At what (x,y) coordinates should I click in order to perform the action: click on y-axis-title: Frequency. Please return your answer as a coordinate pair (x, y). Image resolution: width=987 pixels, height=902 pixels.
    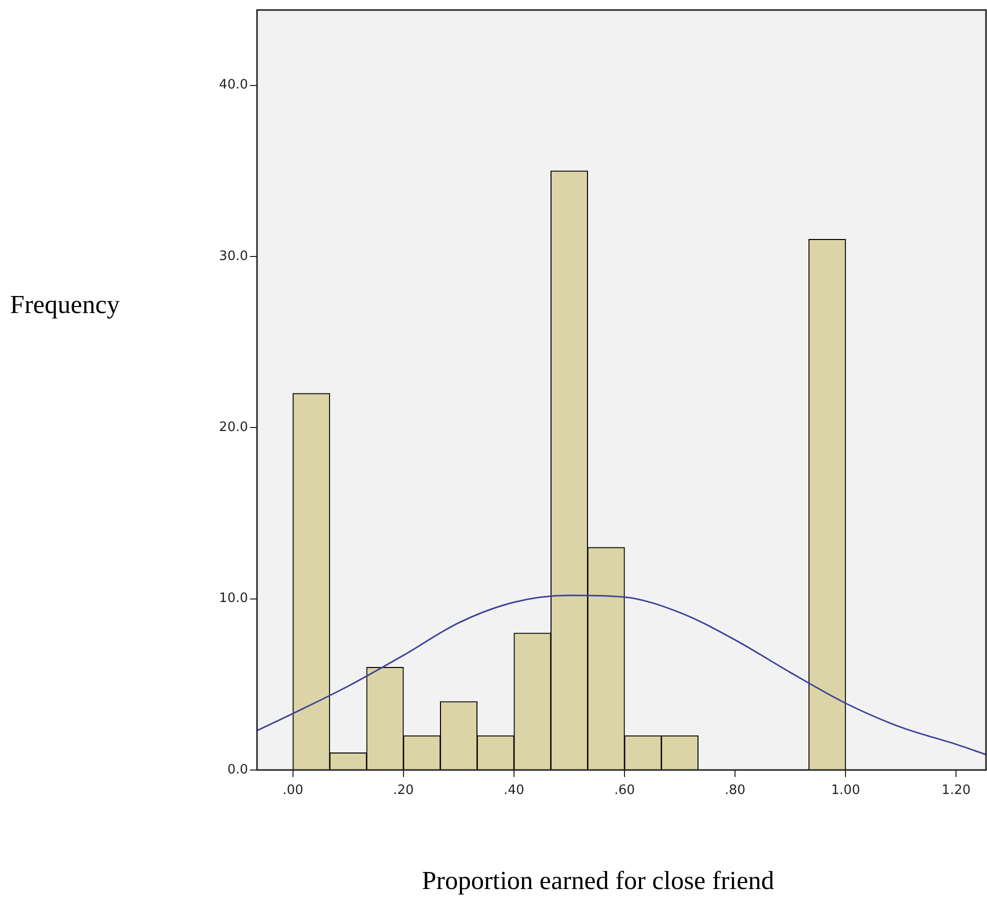
    Looking at the image, I should click on (65, 305).